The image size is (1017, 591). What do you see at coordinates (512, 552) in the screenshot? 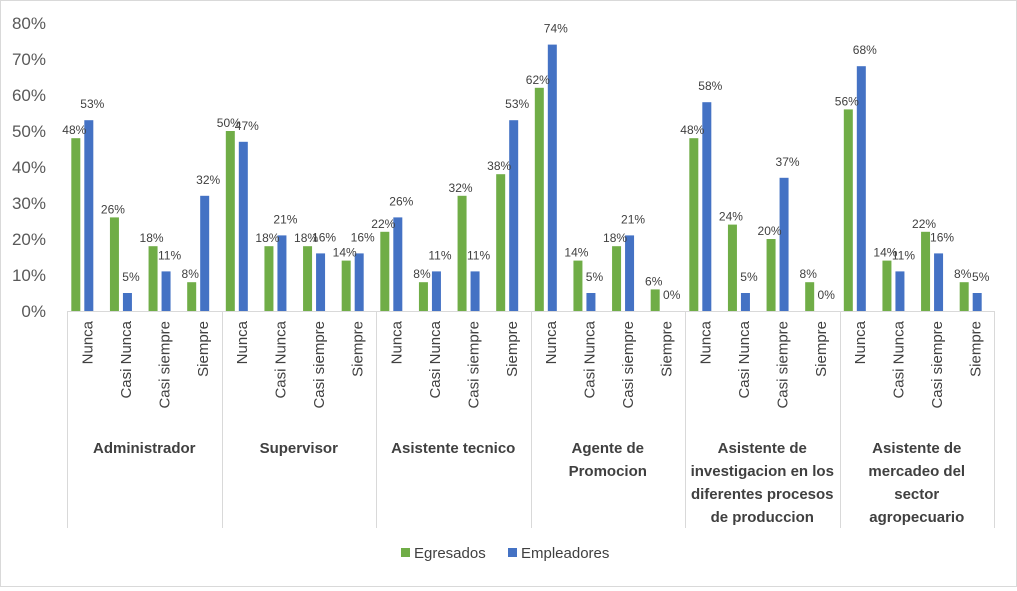
I see `legend-swatch-empleadores` at bounding box center [512, 552].